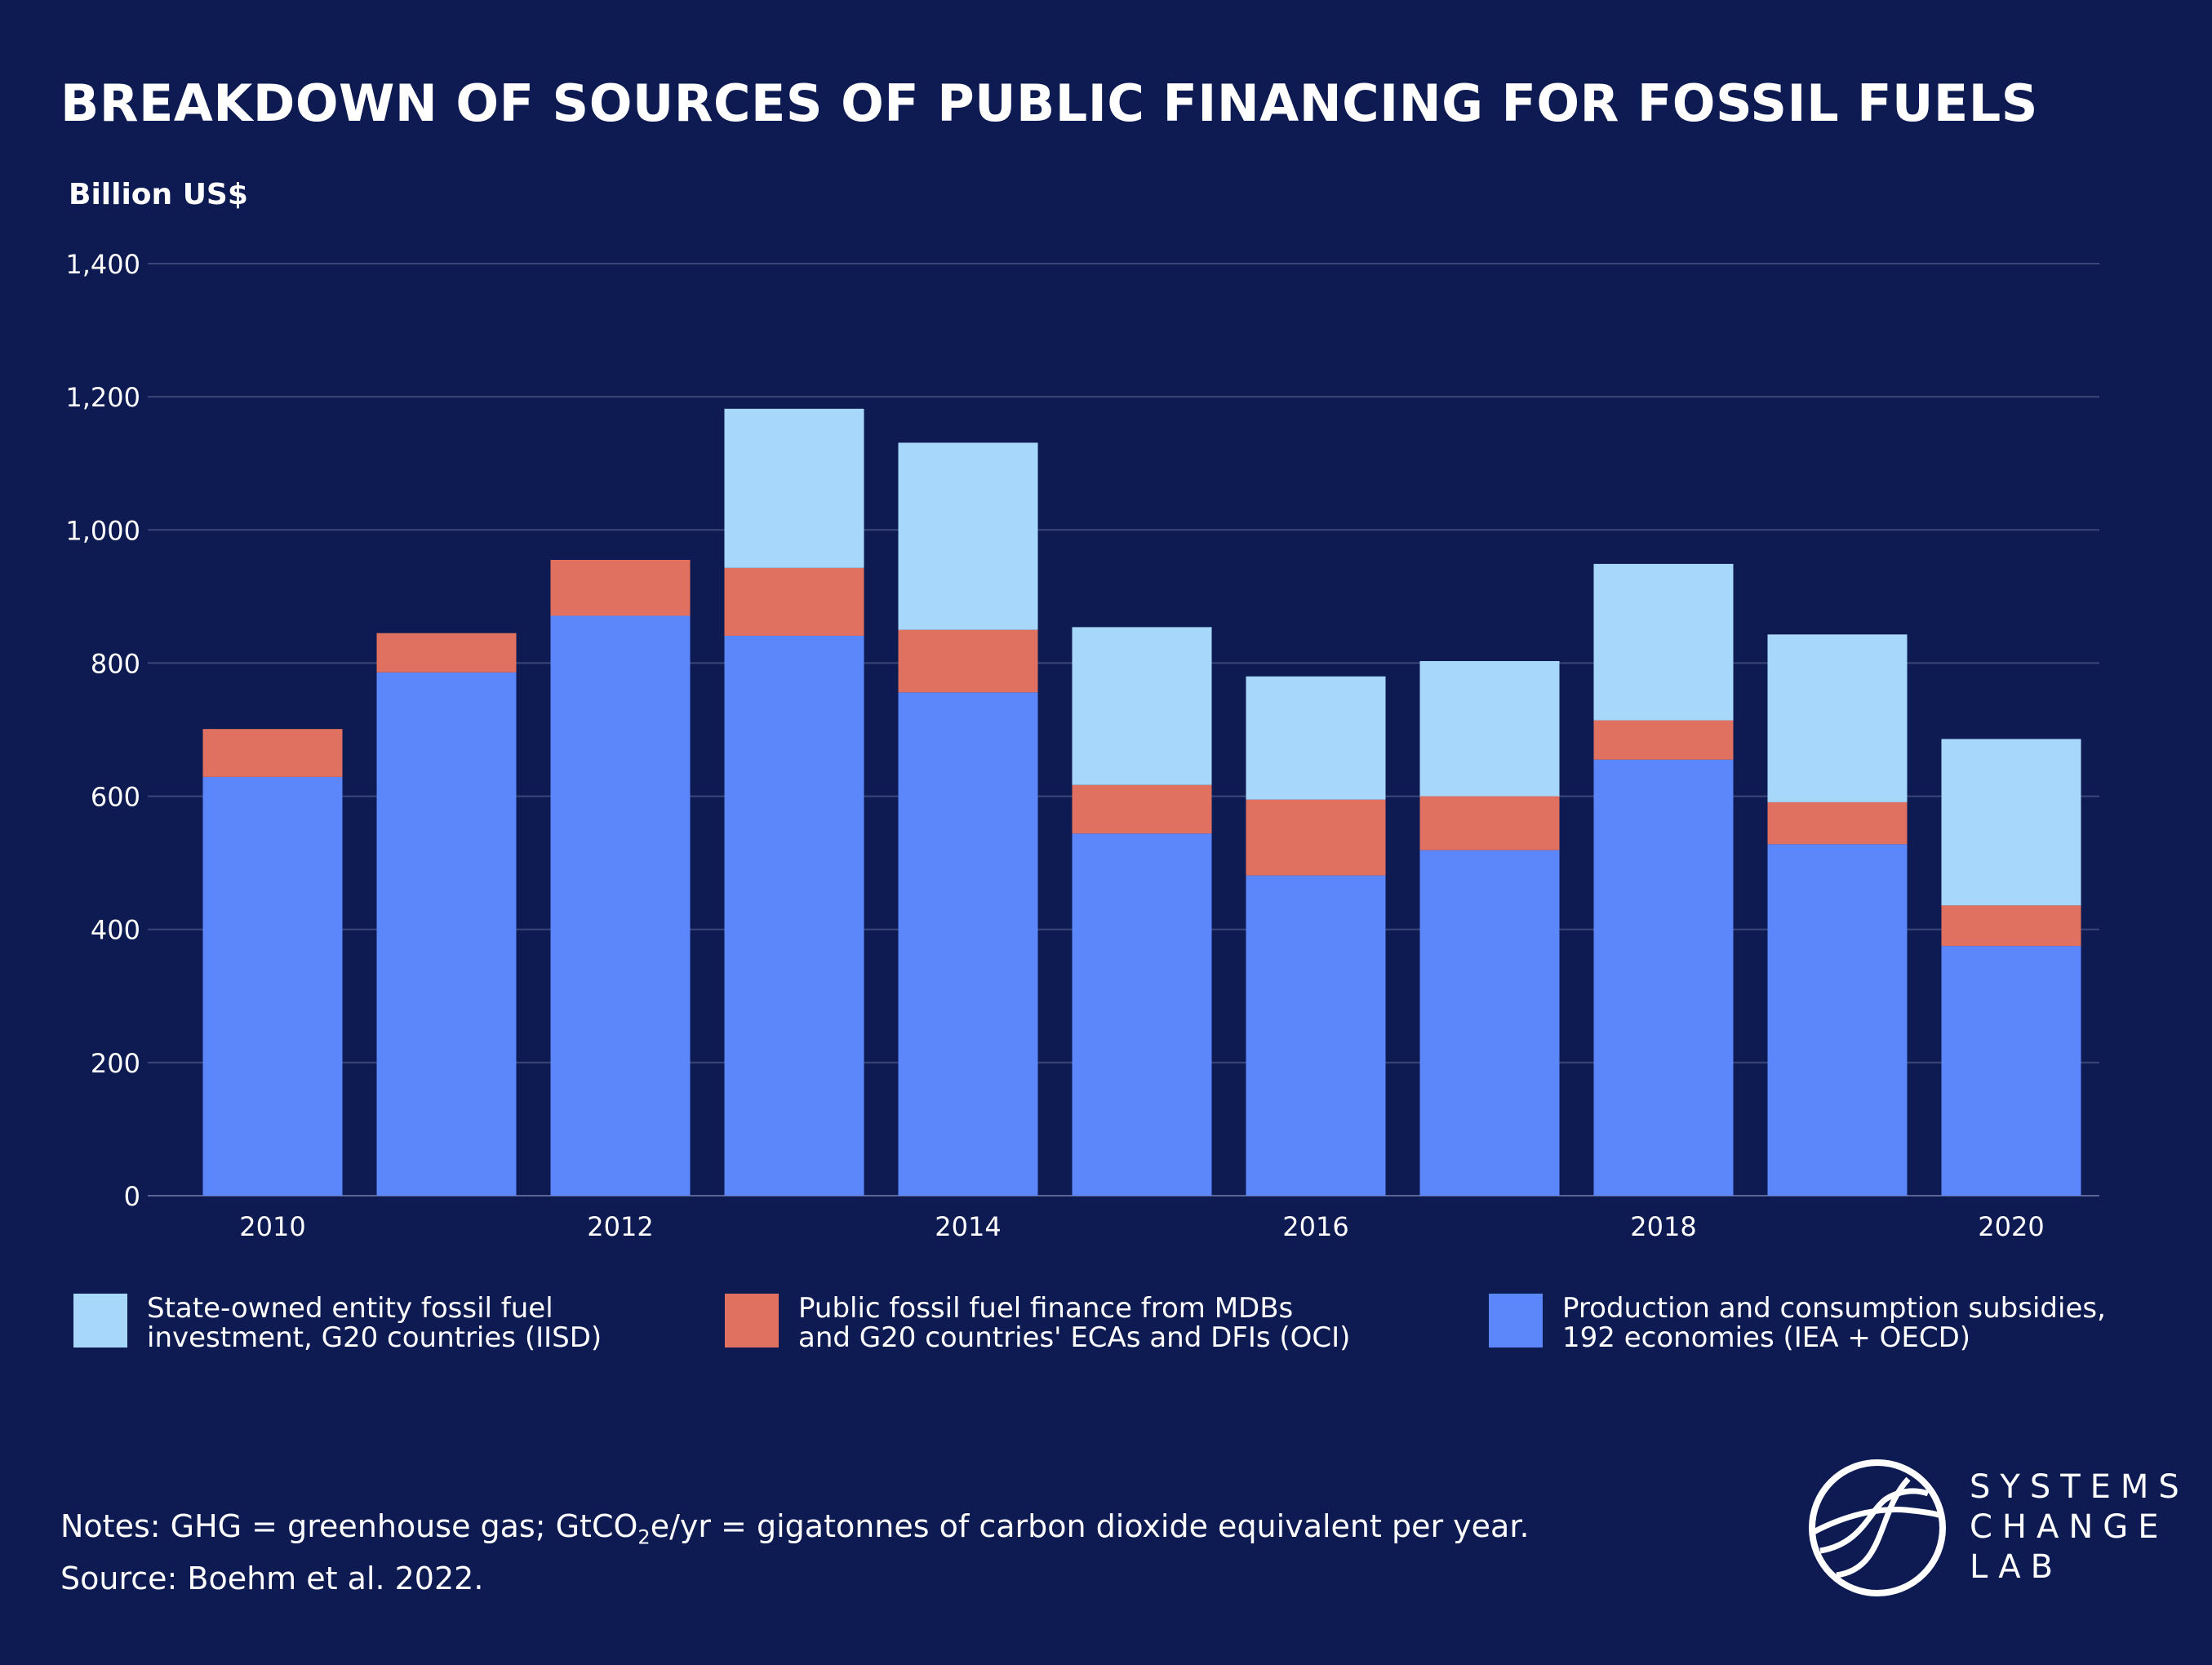 The image size is (2212, 1665). I want to click on x-tick-label: 2010, so click(272, 1226).